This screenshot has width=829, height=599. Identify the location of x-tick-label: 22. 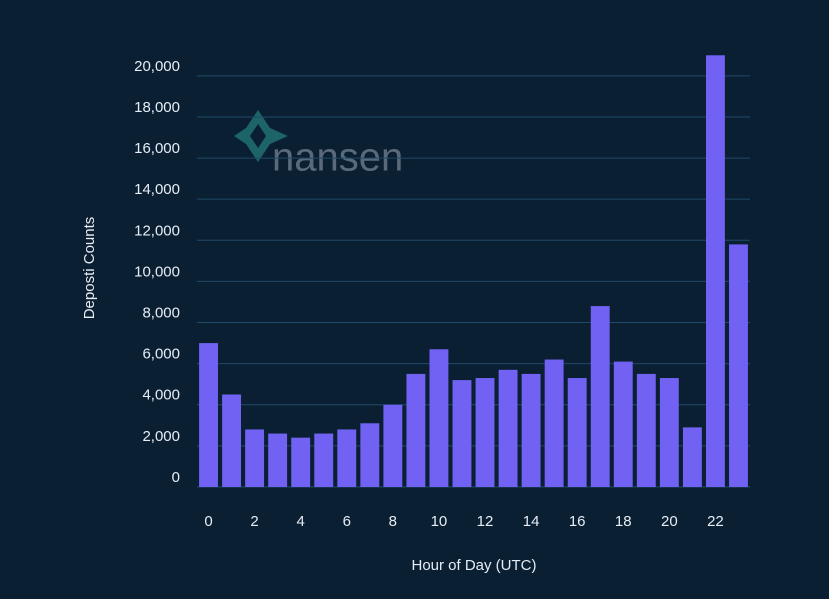
(715, 521).